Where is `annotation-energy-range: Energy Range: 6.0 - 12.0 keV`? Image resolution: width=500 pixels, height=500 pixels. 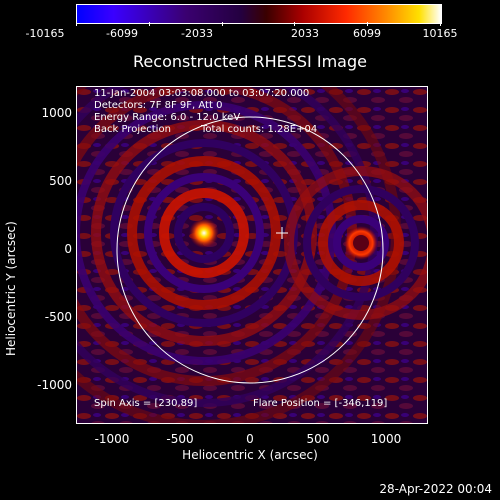
annotation-energy-range: Energy Range: 6.0 - 12.0 keV is located at coordinates (167, 117).